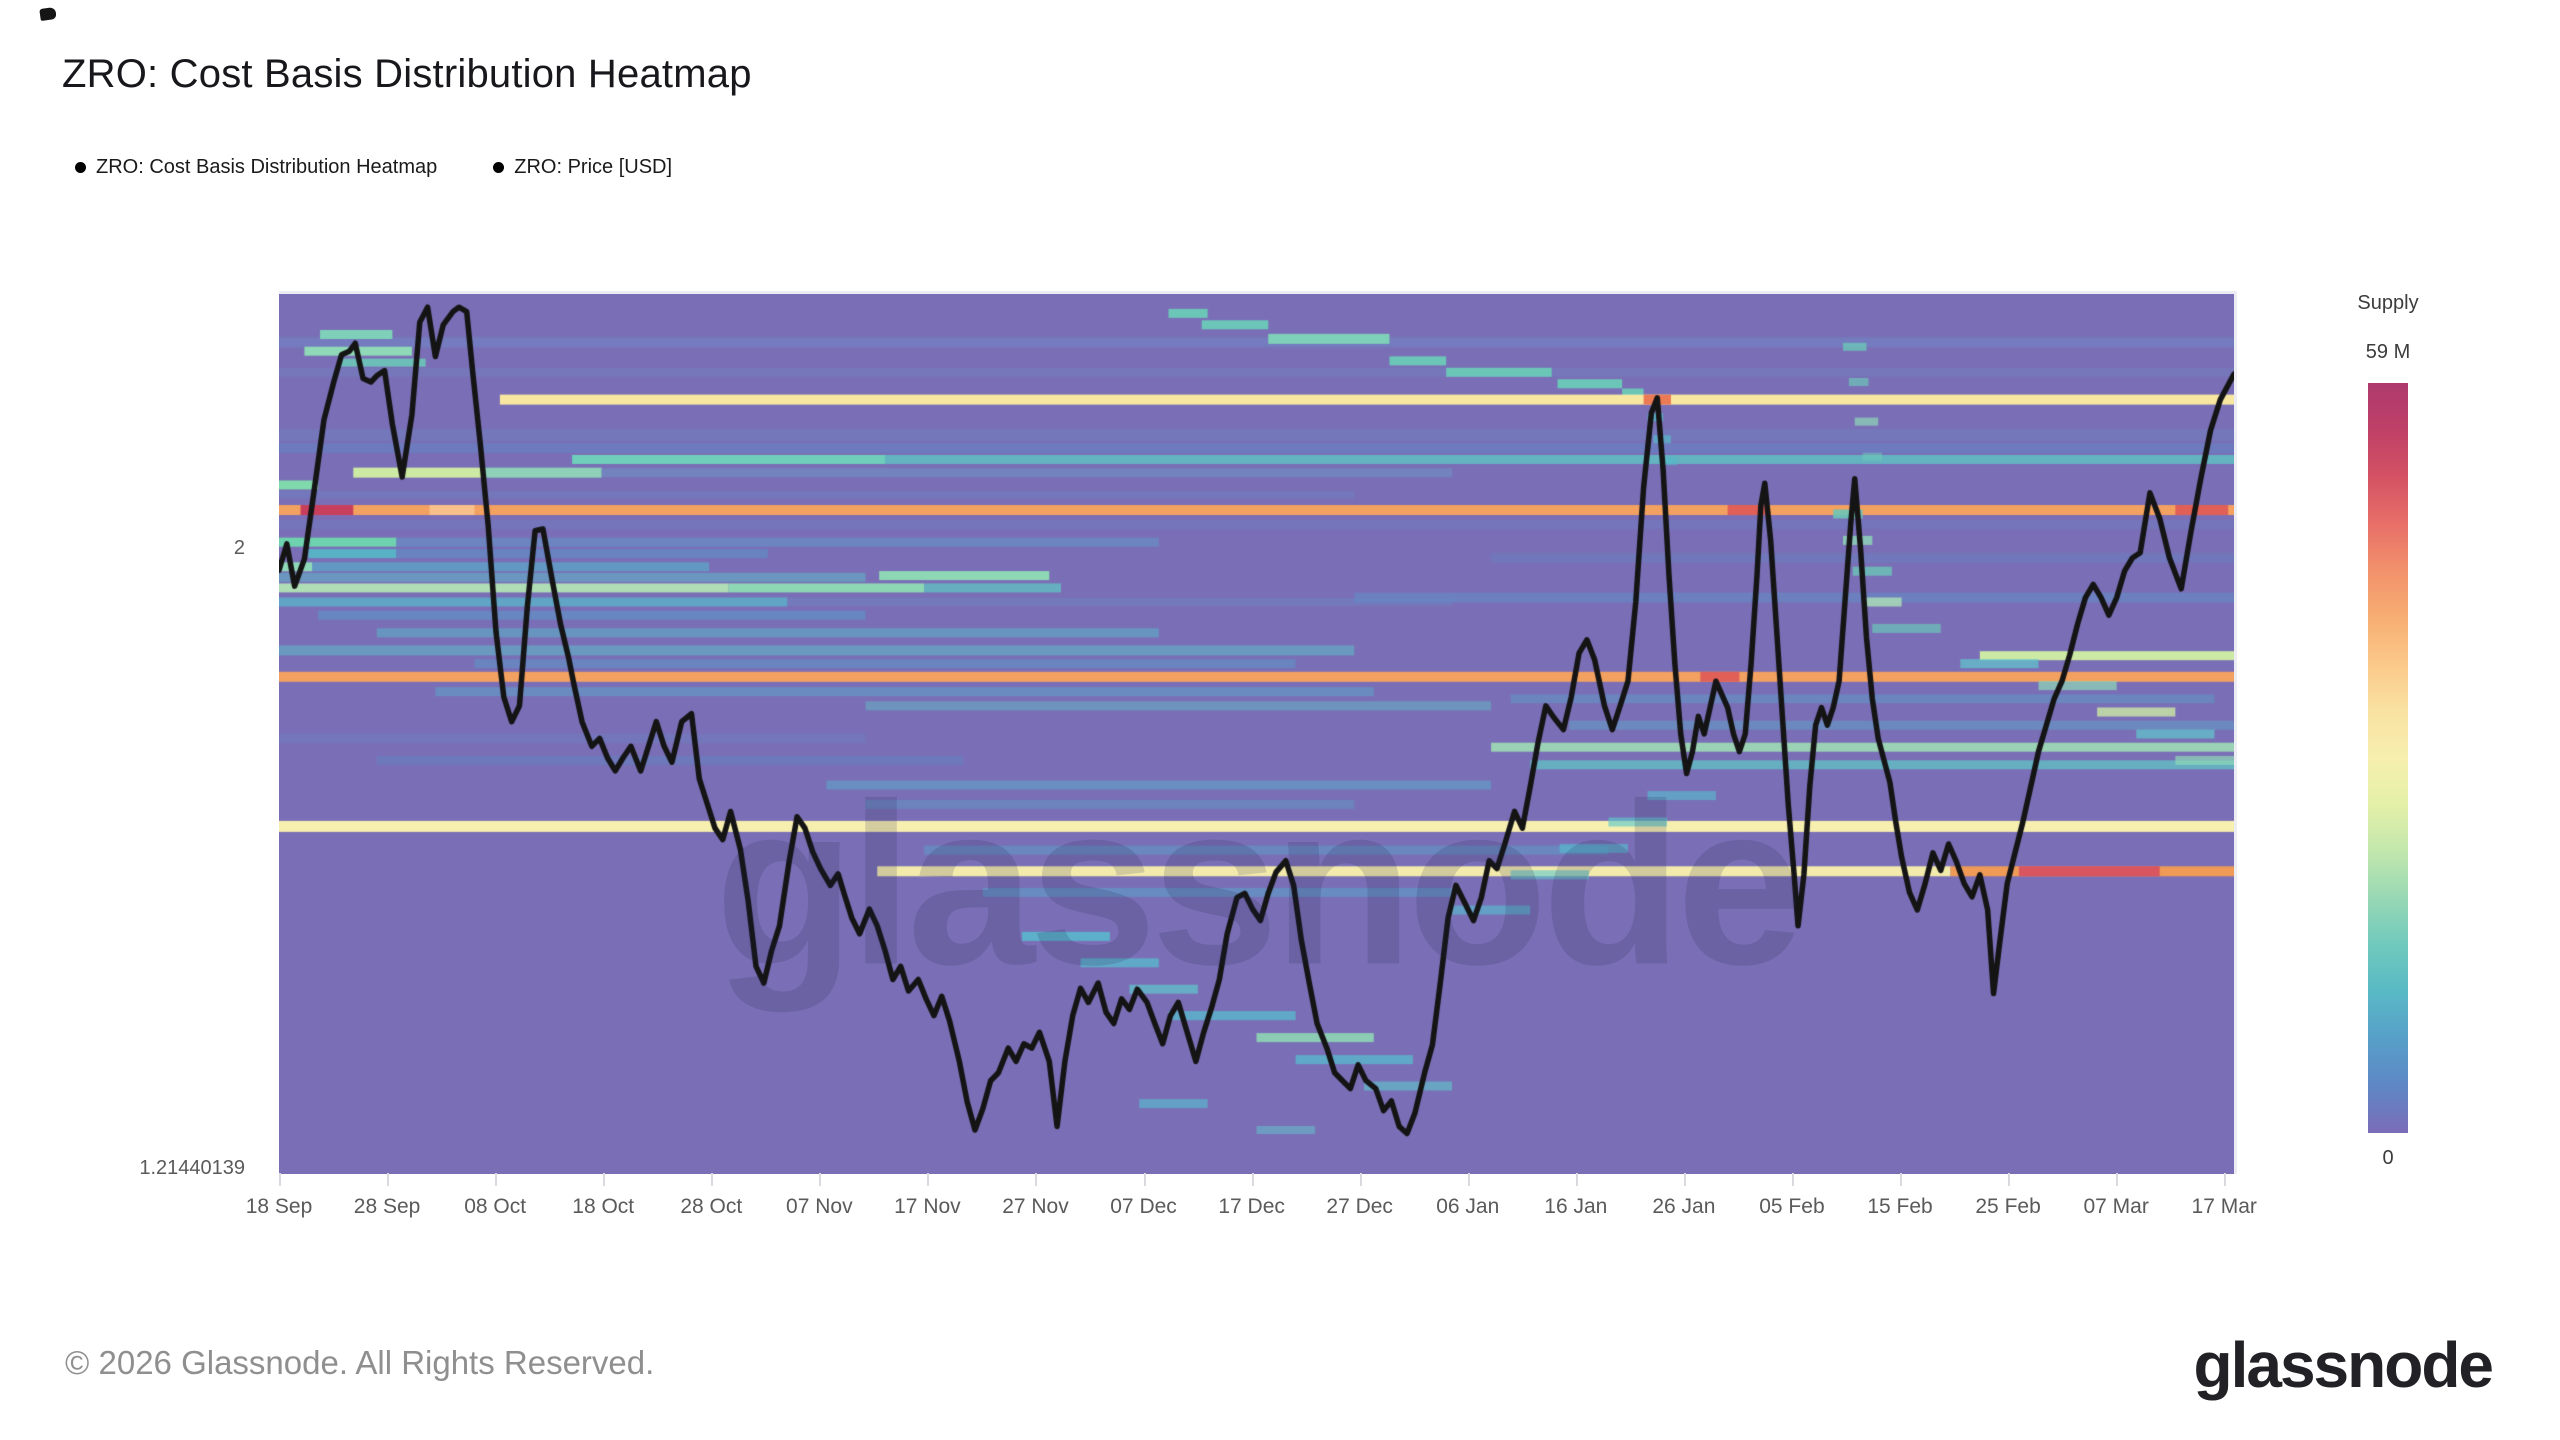 The height and width of the screenshot is (1440, 2560). What do you see at coordinates (48, 14) in the screenshot?
I see `corner-artifact` at bounding box center [48, 14].